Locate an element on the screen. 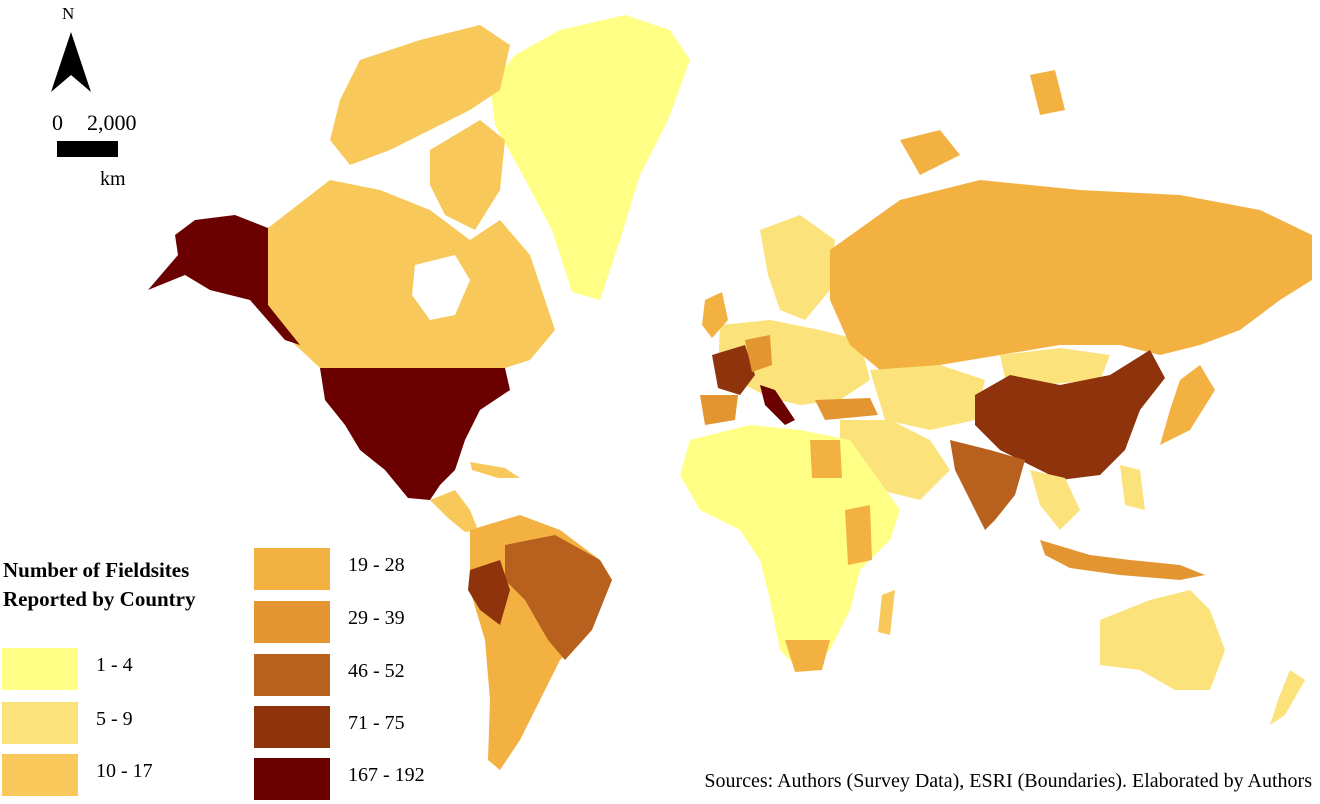 The width and height of the screenshot is (1320, 804). alaska is located at coordinates (224, 280).